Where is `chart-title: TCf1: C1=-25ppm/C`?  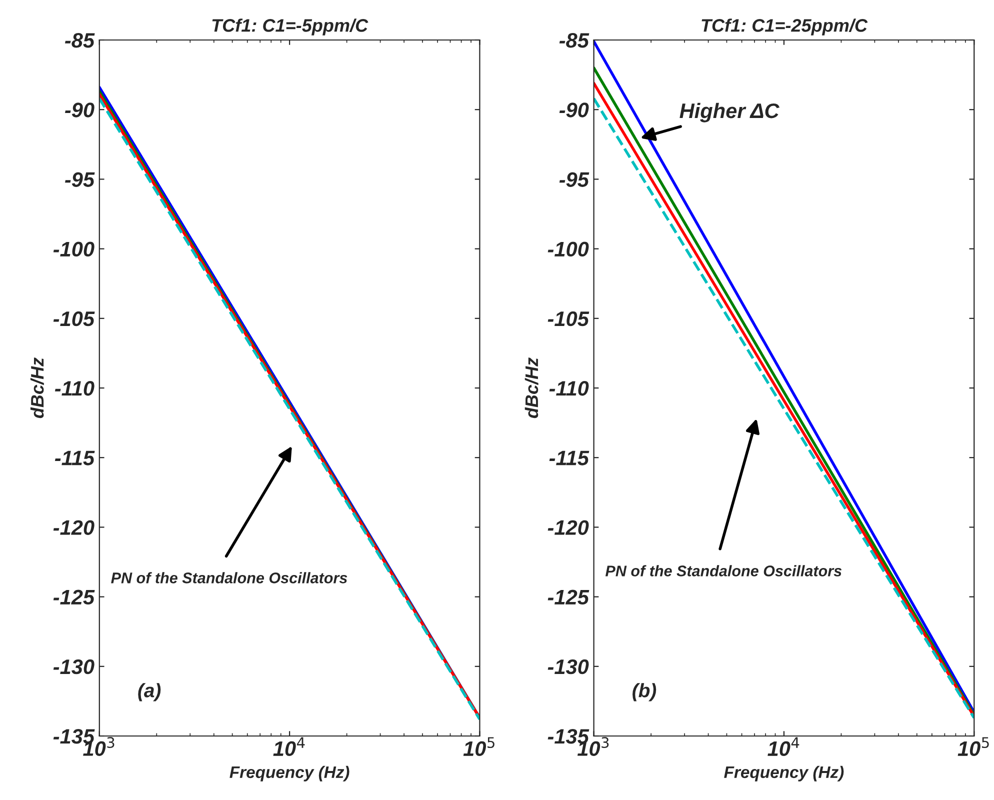 chart-title: TCf1: C1=-25ppm/C is located at coordinates (785, 27).